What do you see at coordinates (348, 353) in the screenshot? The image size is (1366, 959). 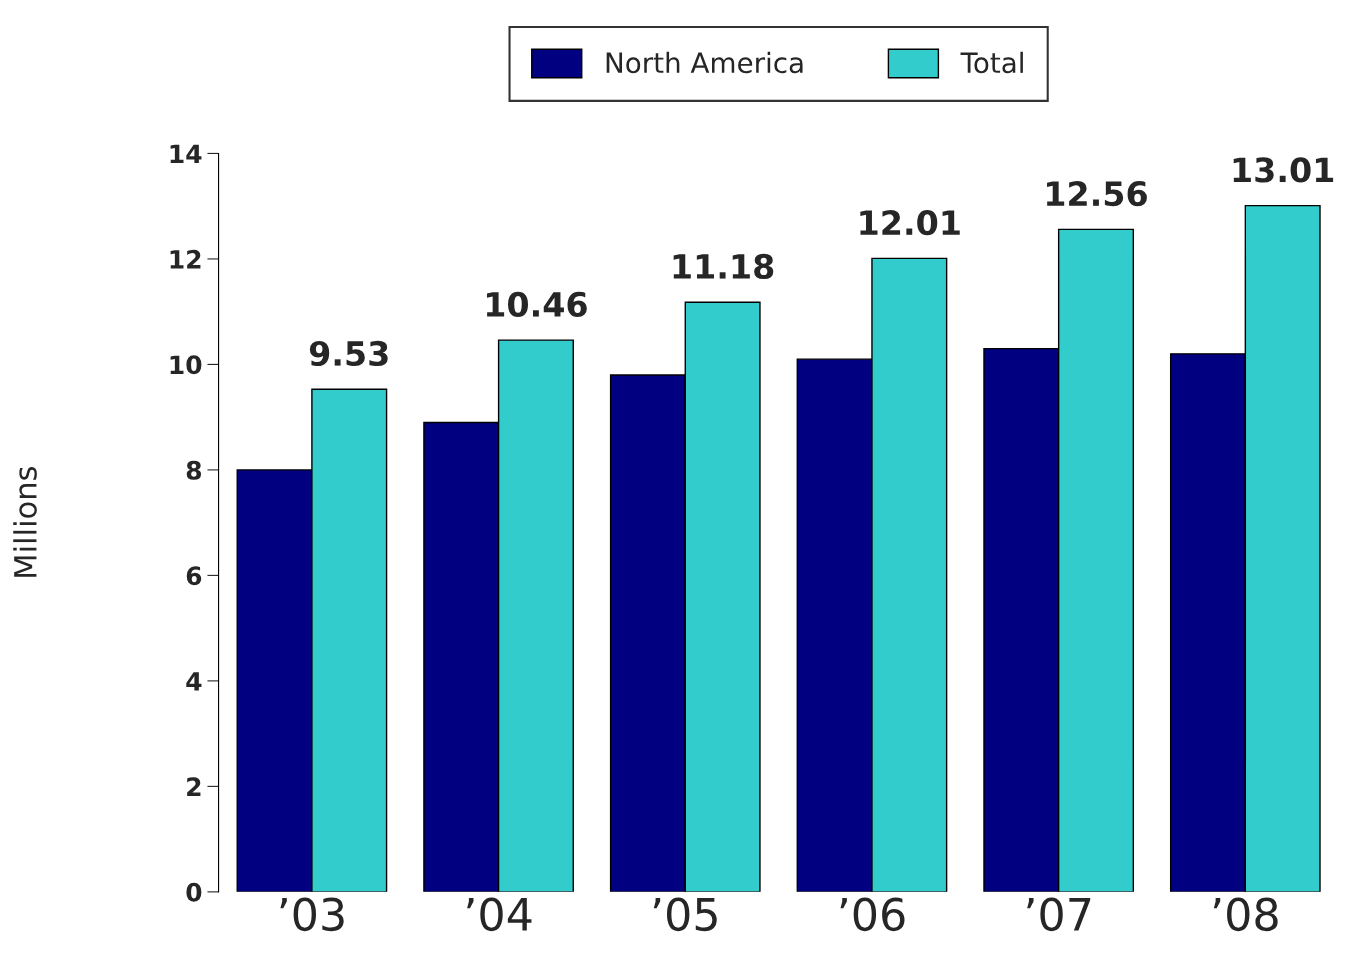 I see `data-label: 9.53` at bounding box center [348, 353].